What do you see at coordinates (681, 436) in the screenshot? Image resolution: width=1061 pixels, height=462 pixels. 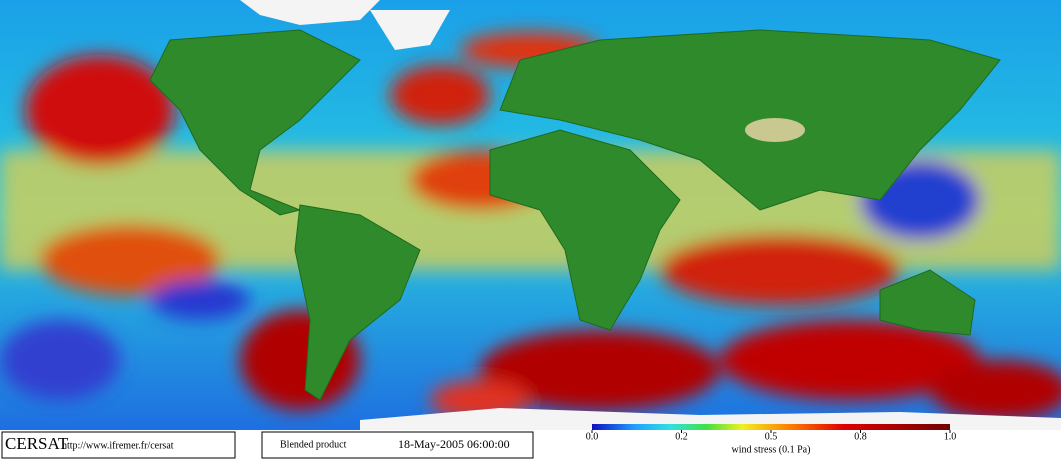 I see `tick-label: 0.2` at bounding box center [681, 436].